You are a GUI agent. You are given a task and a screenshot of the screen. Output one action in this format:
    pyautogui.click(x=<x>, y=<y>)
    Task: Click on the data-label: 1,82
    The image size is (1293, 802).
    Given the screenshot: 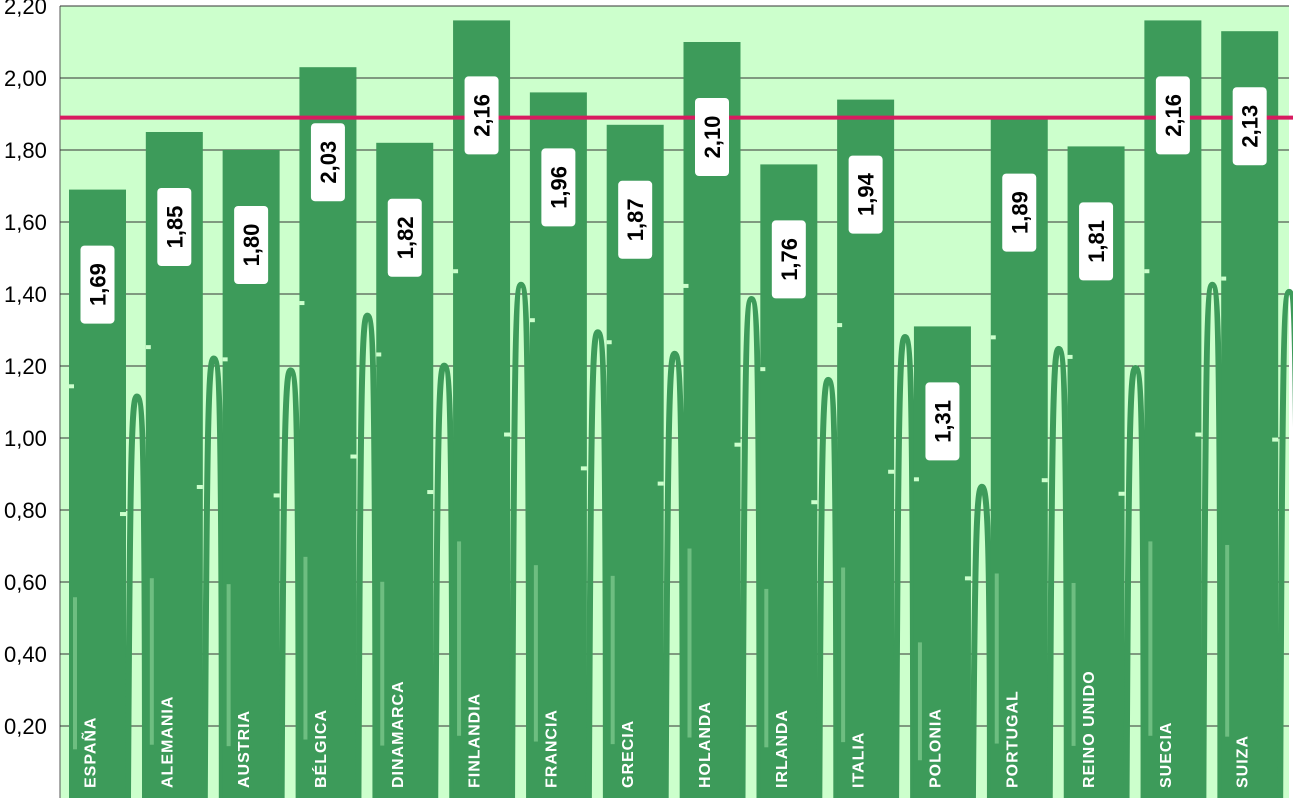 What is the action you would take?
    pyautogui.click(x=404, y=237)
    